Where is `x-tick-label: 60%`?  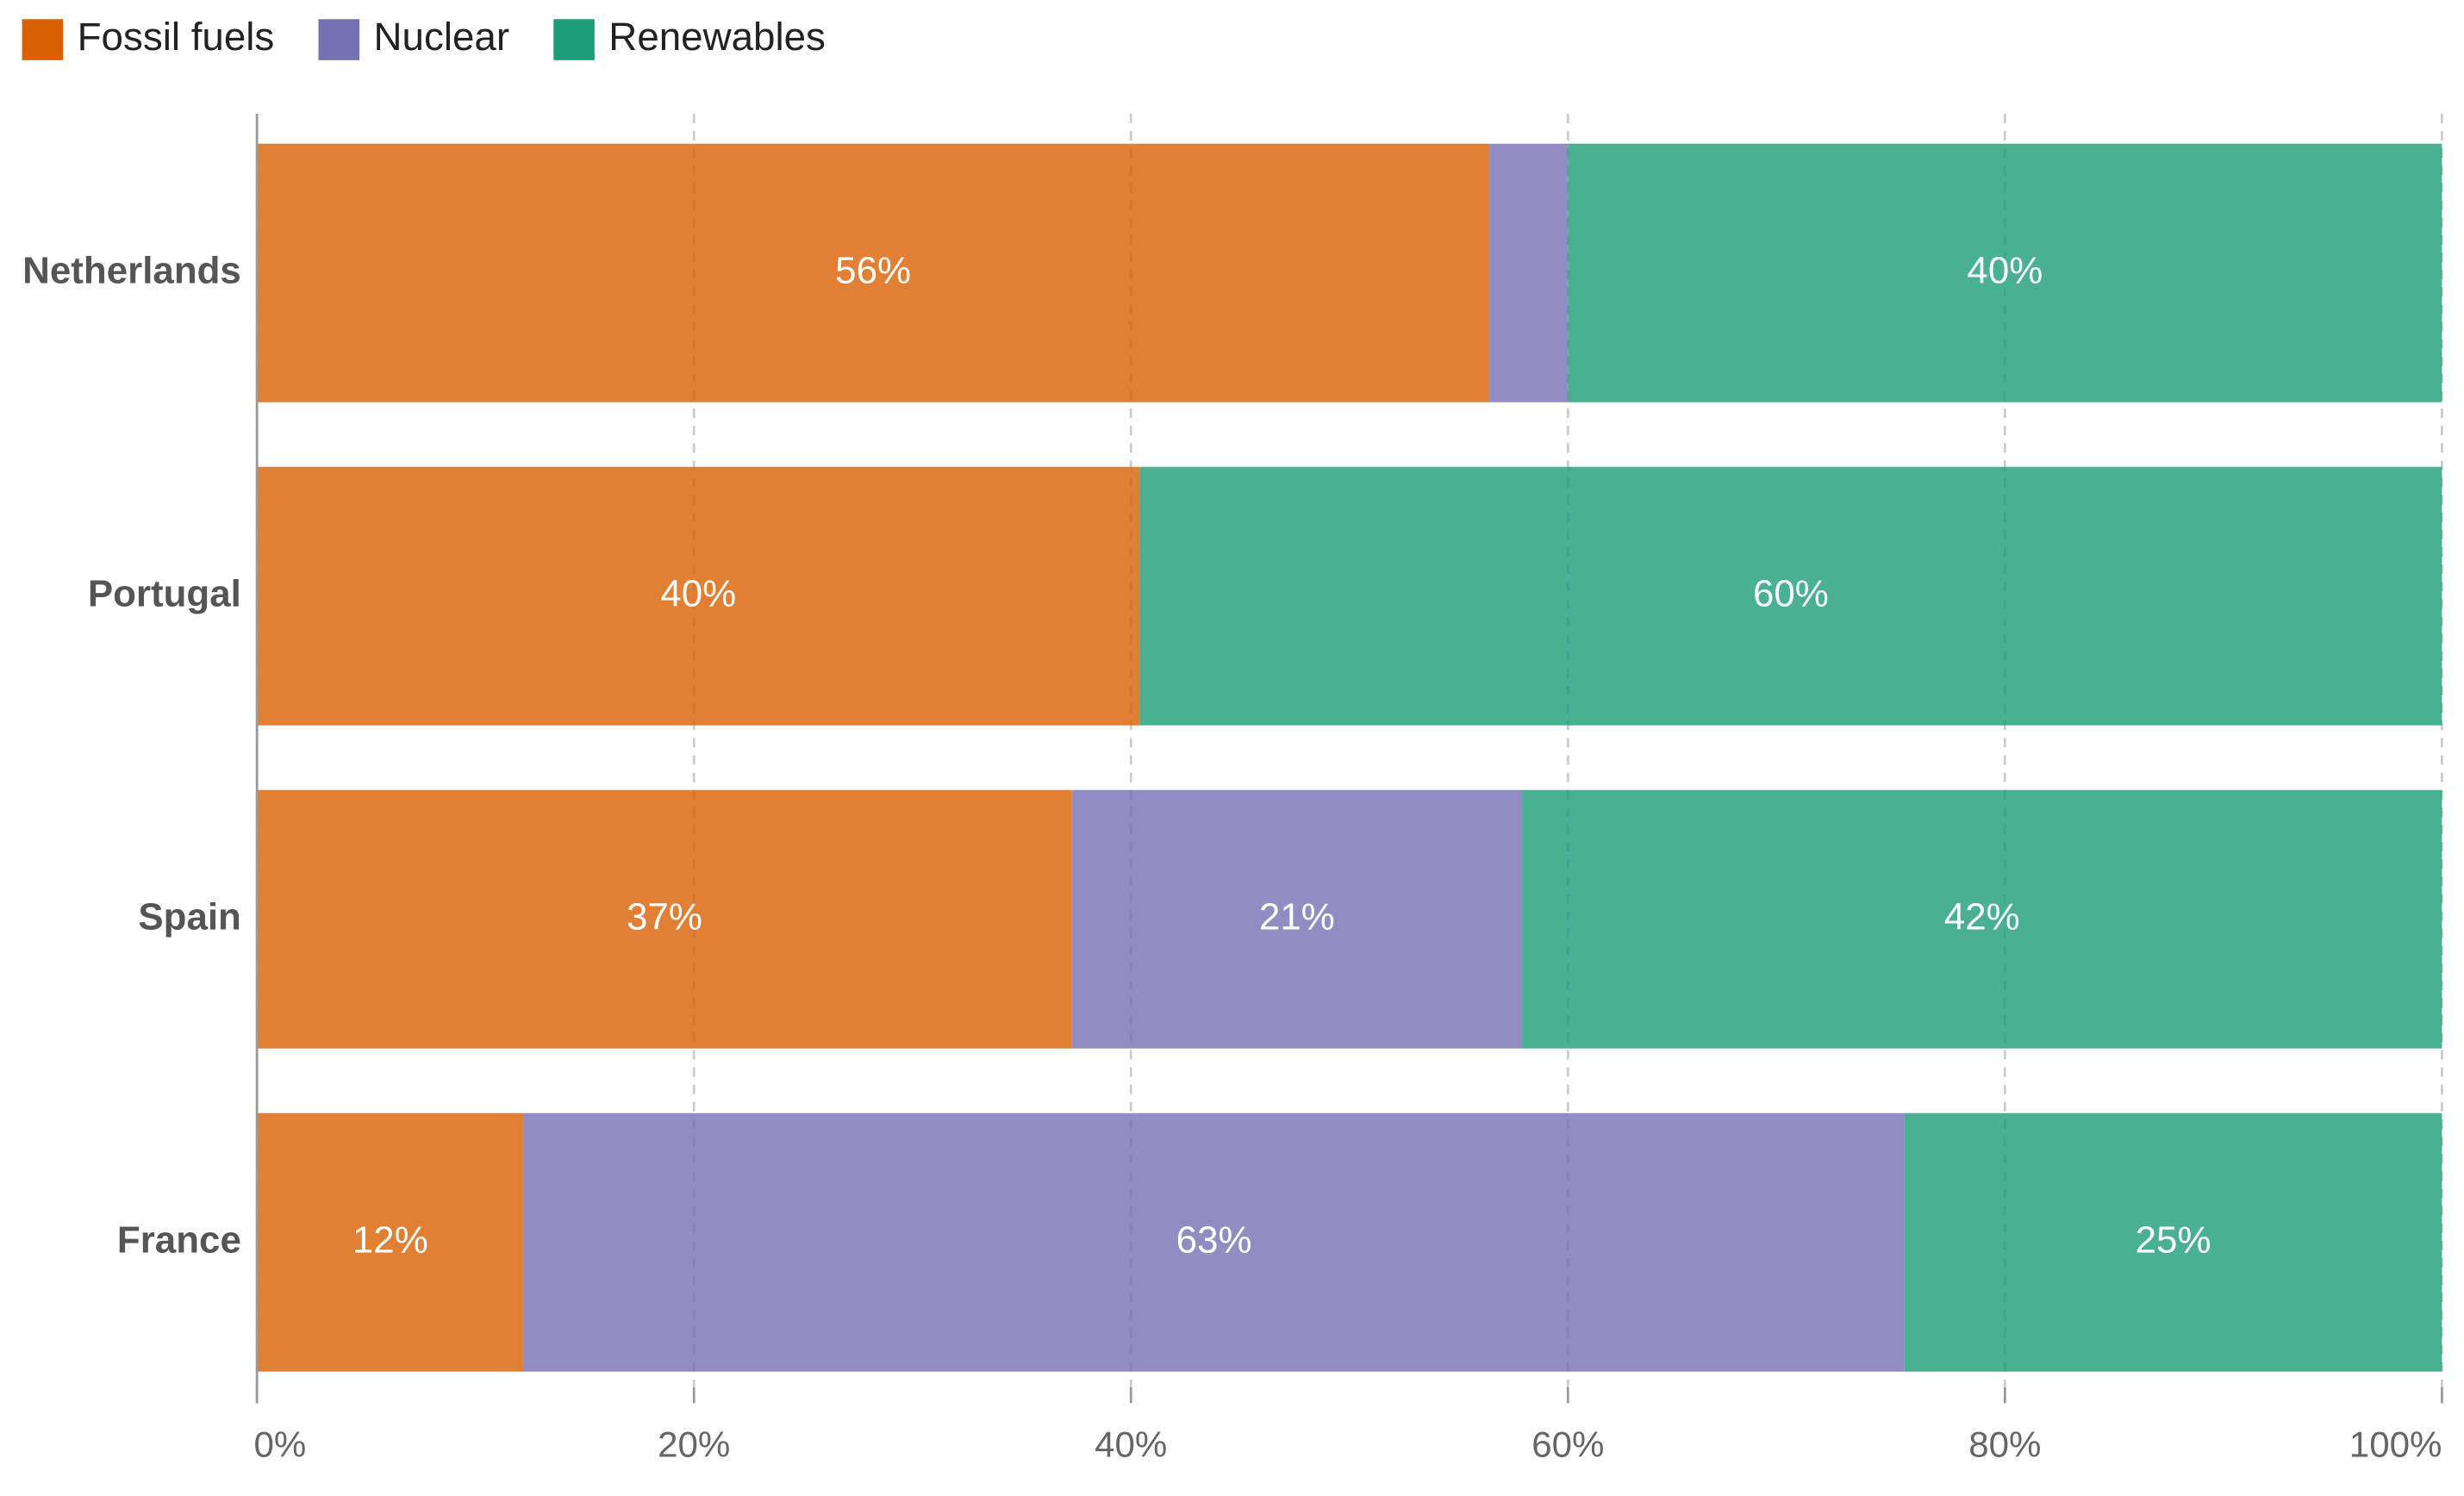
x-tick-label: 60% is located at coordinates (1567, 1444).